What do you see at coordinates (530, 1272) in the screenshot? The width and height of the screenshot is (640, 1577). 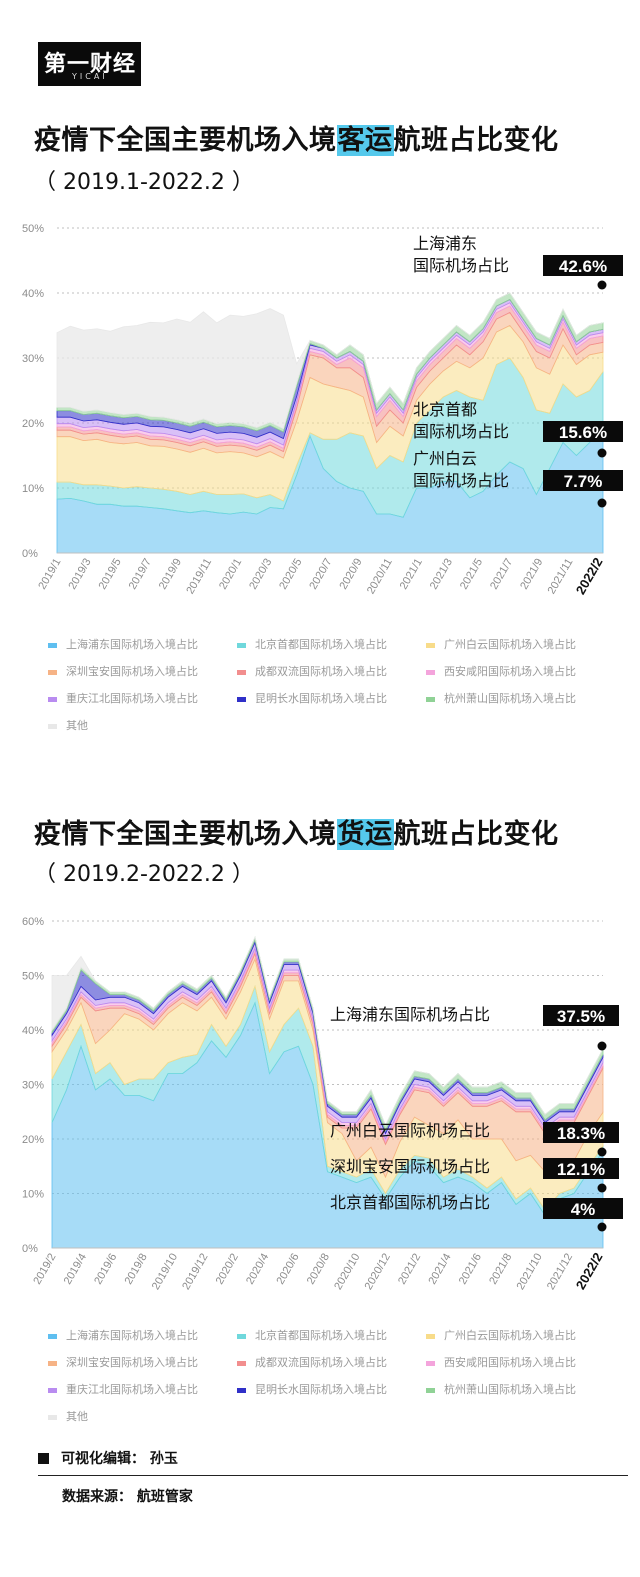 I see `x-tick-label: 2021/10` at bounding box center [530, 1272].